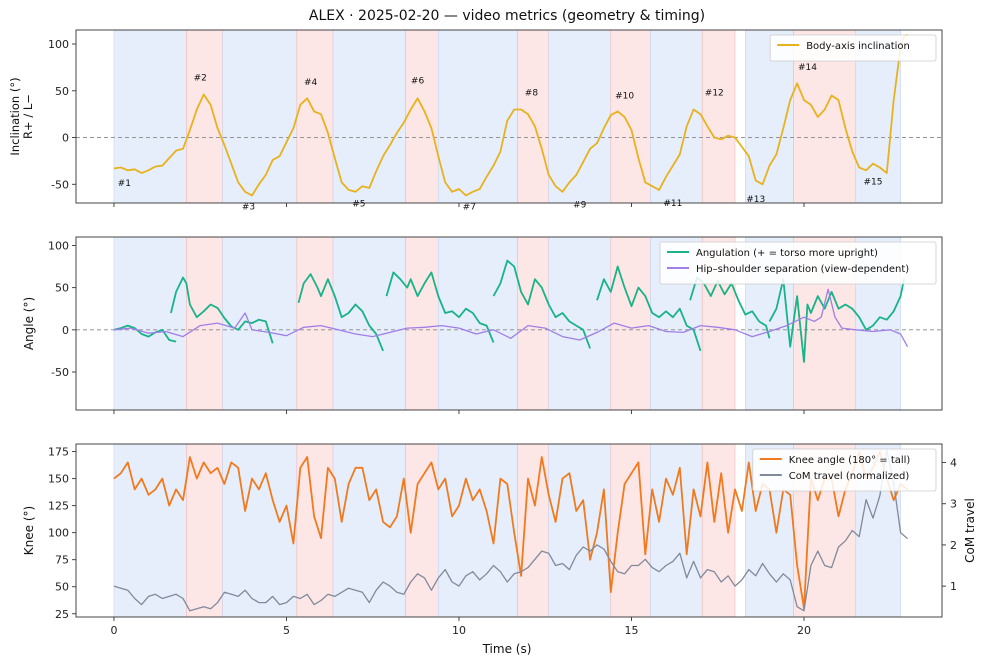 The image size is (985, 664). What do you see at coordinates (15, 116) in the screenshot?
I see `y-axis-label: Inclination (°)` at bounding box center [15, 116].